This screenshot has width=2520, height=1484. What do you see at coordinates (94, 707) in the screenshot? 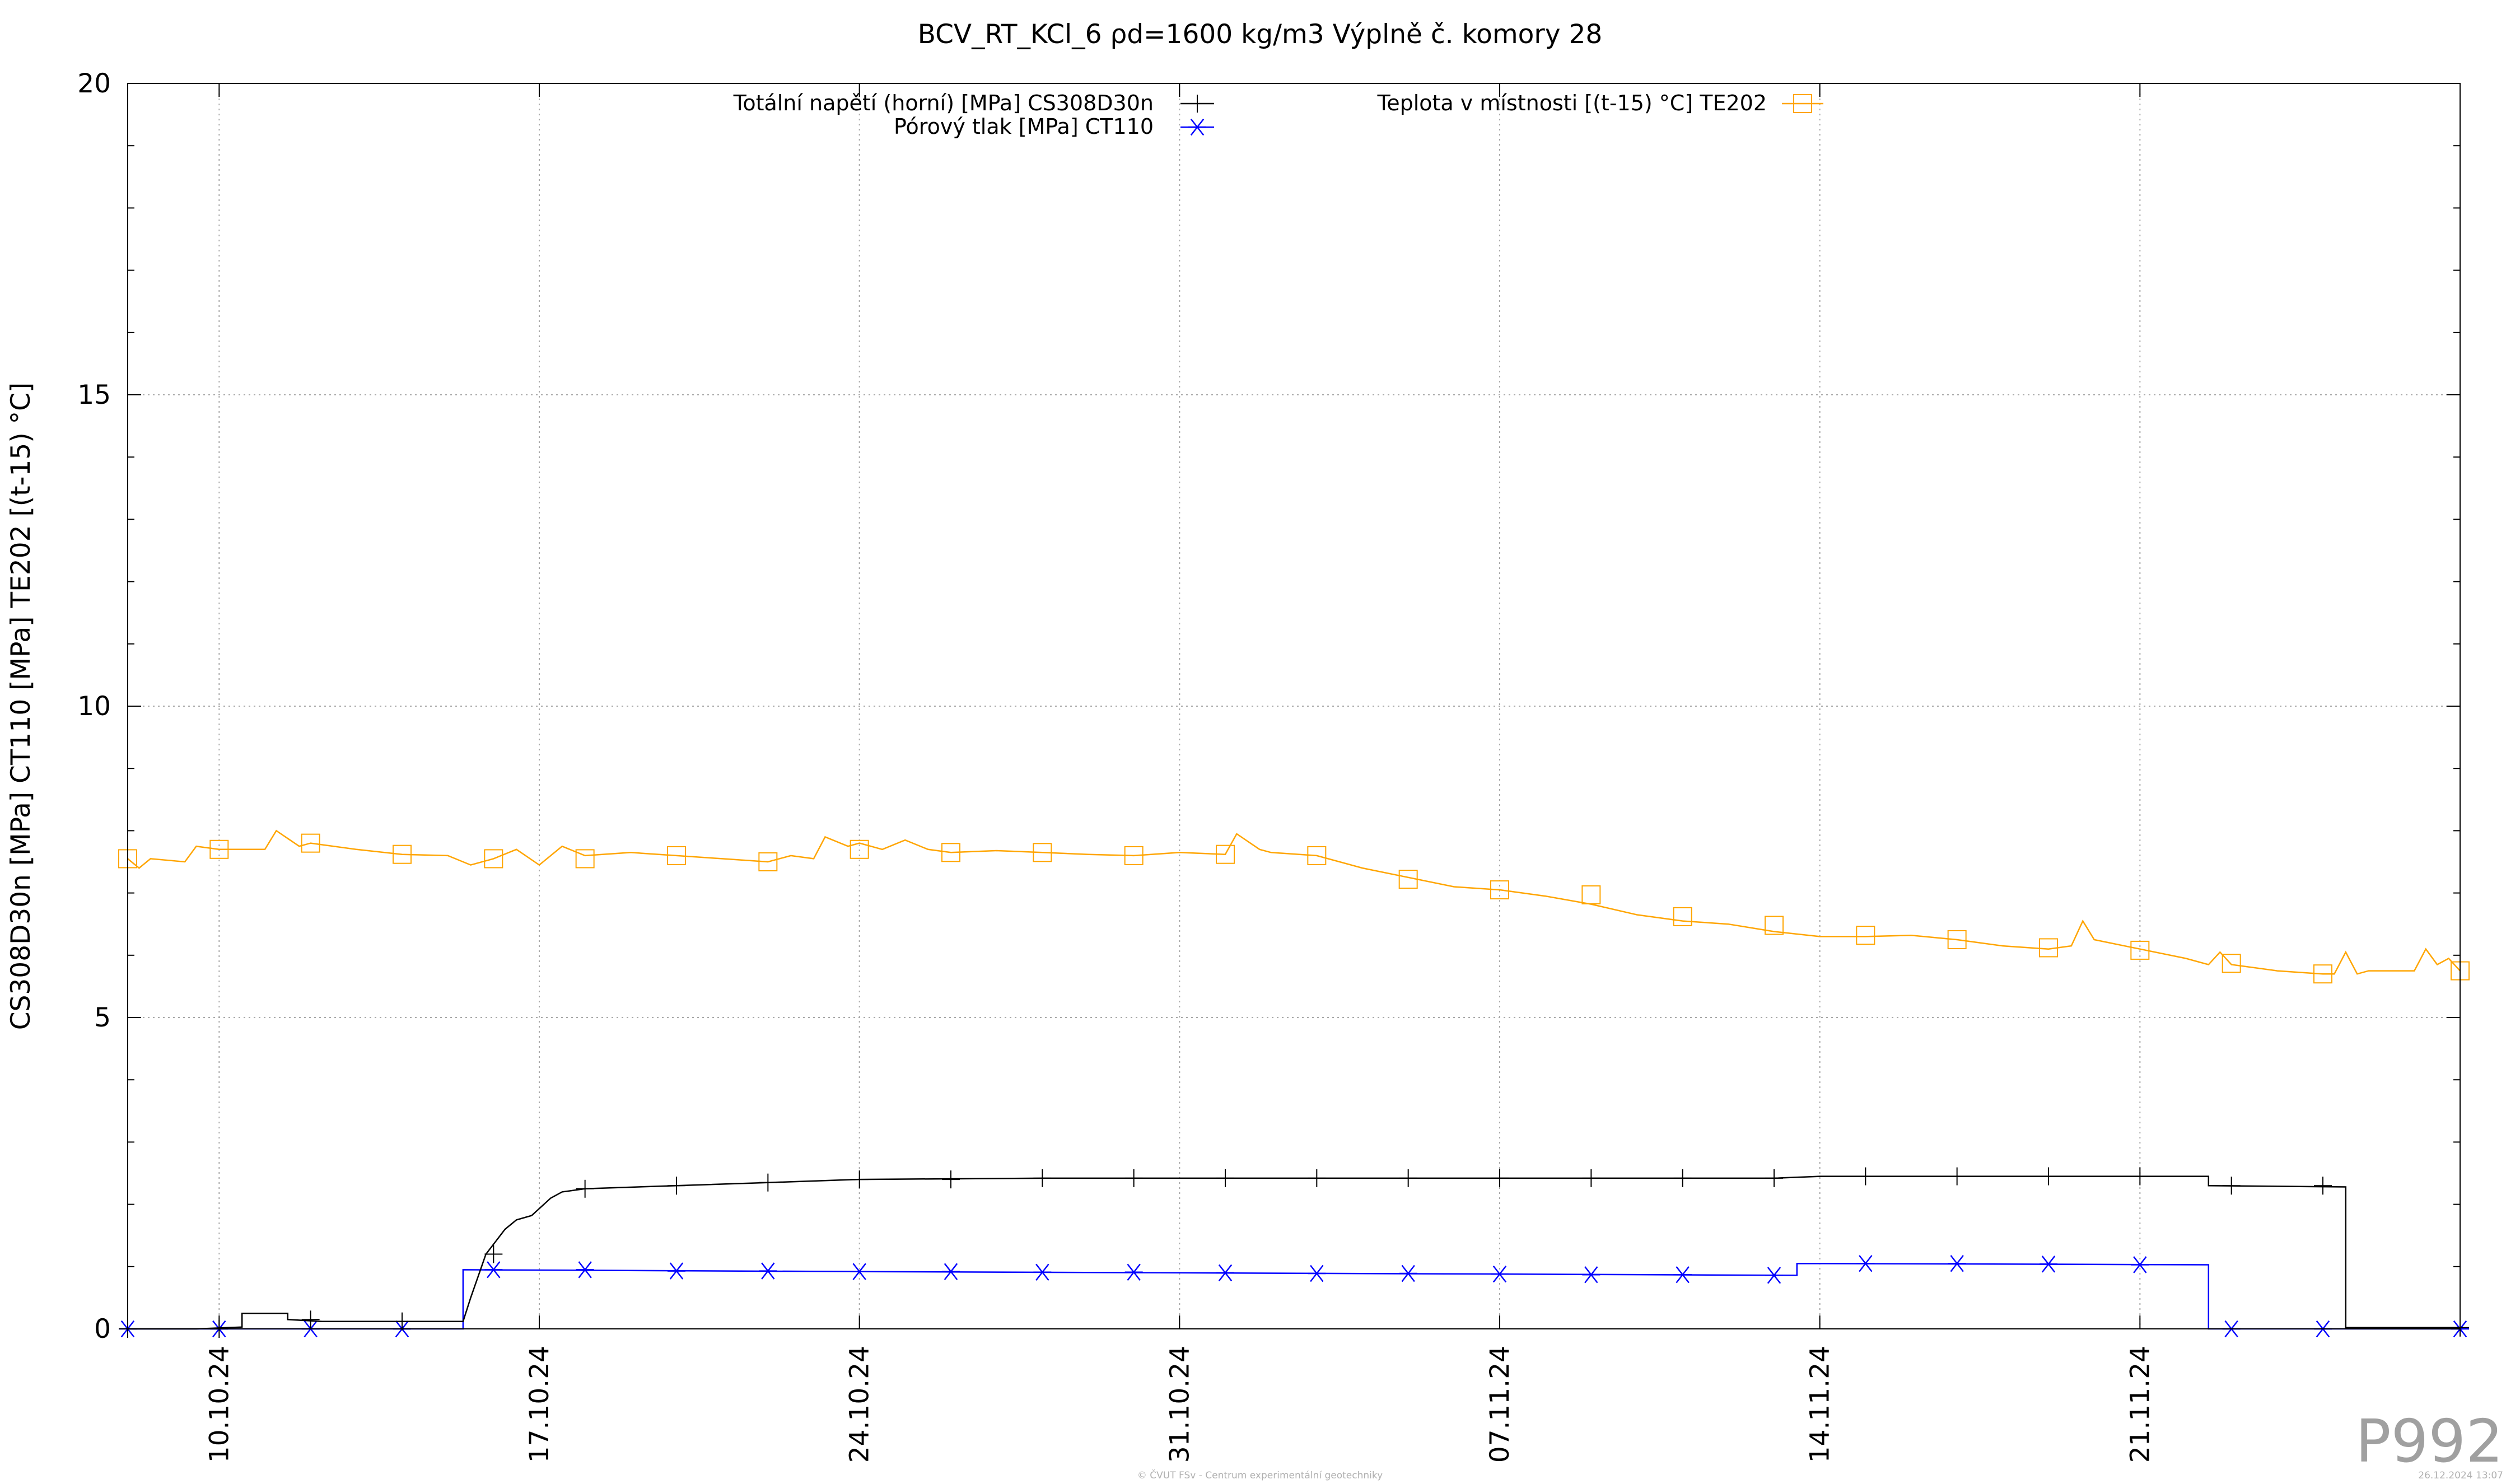
I see `y-tick-label: 10` at bounding box center [94, 707].